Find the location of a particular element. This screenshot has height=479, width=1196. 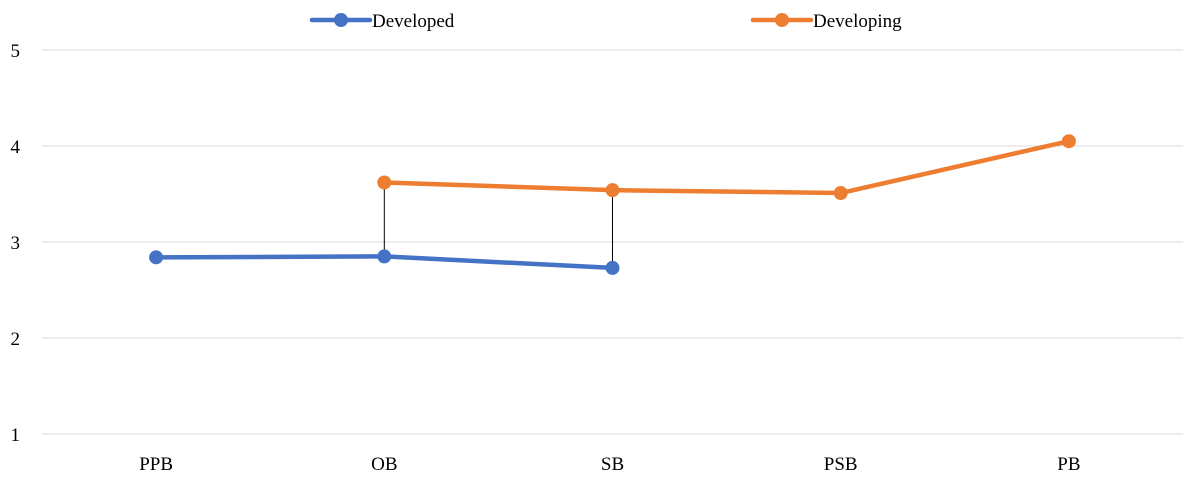

legend-item: Developing is located at coordinates (826, 21).